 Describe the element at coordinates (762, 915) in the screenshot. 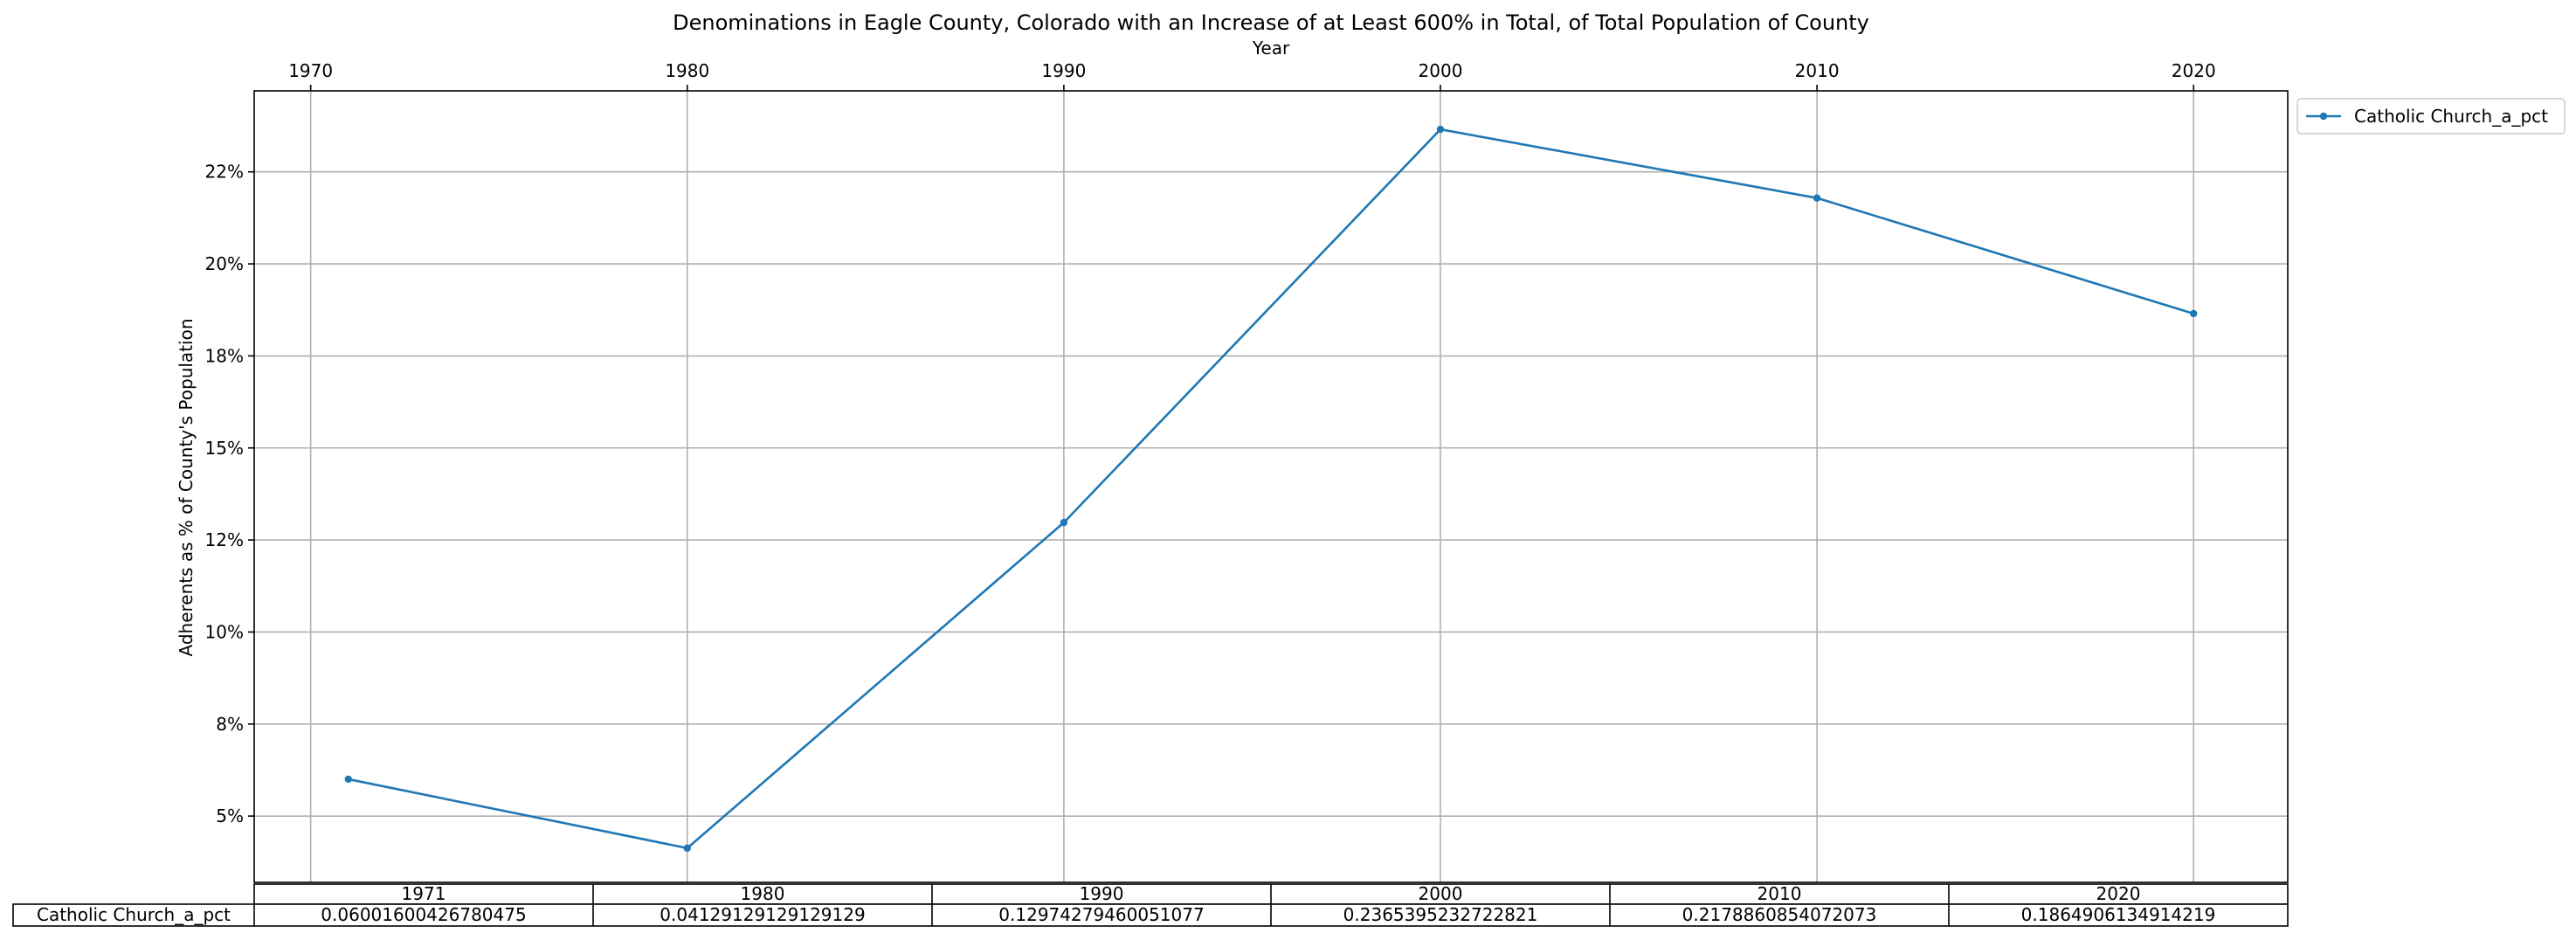

I see `table-cell: 0.04129129129129129` at that location.